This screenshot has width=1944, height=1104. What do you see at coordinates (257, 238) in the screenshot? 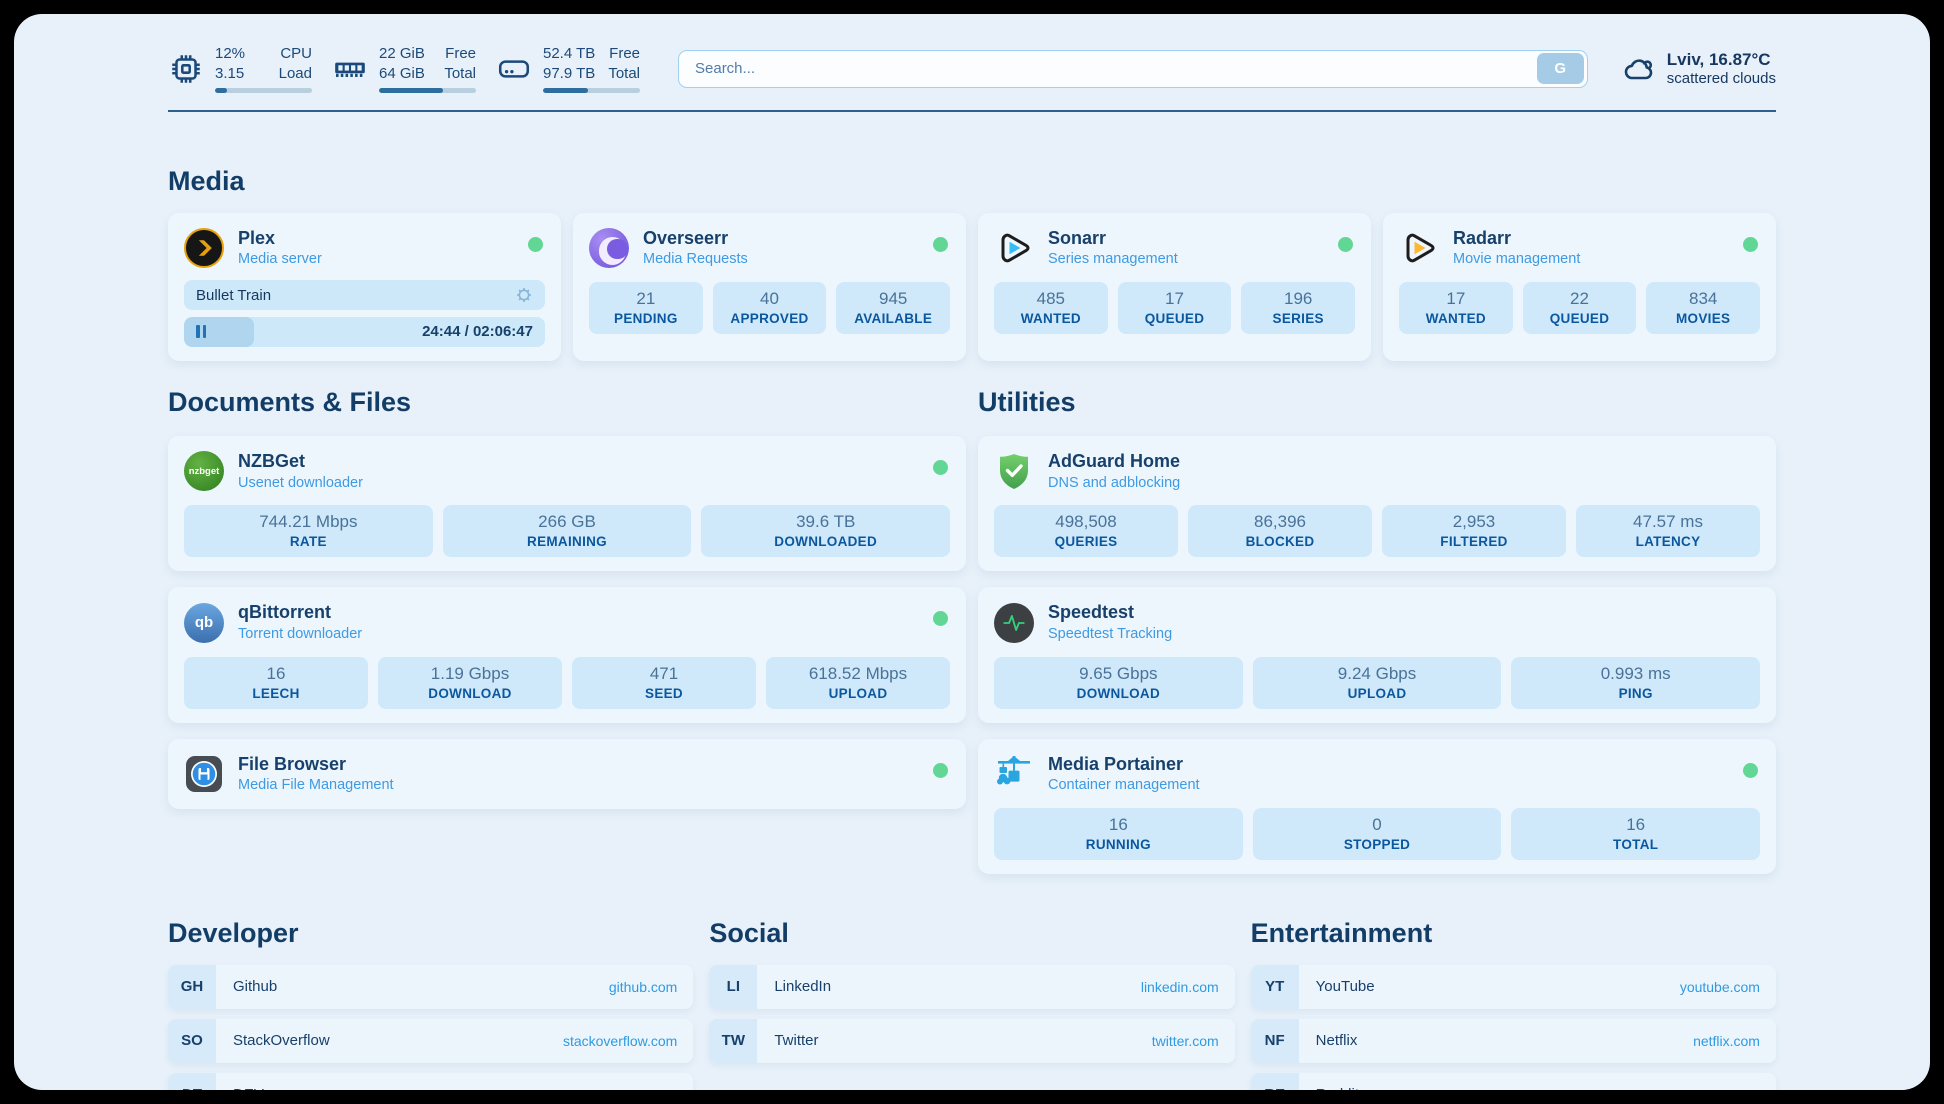
I see `app-name: Plex` at bounding box center [257, 238].